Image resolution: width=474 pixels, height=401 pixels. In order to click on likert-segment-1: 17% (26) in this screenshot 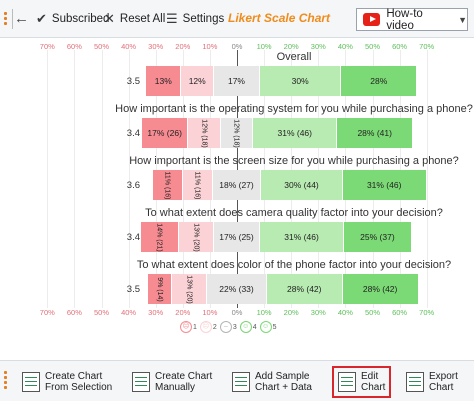, I will do `click(165, 133)`.